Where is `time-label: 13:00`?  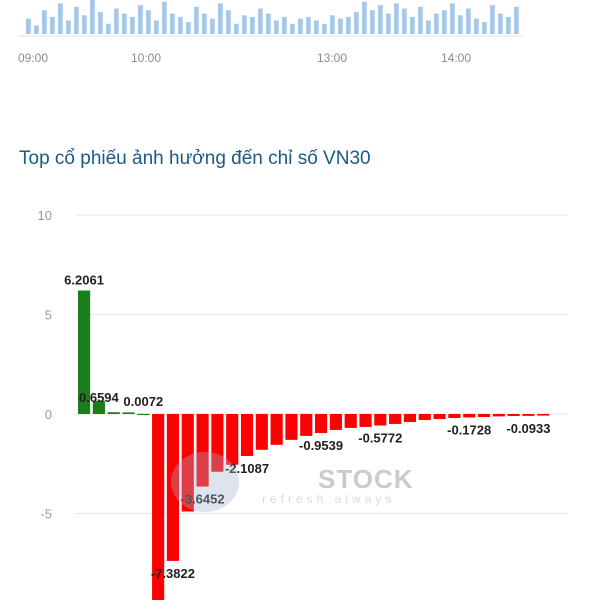 time-label: 13:00 is located at coordinates (332, 58).